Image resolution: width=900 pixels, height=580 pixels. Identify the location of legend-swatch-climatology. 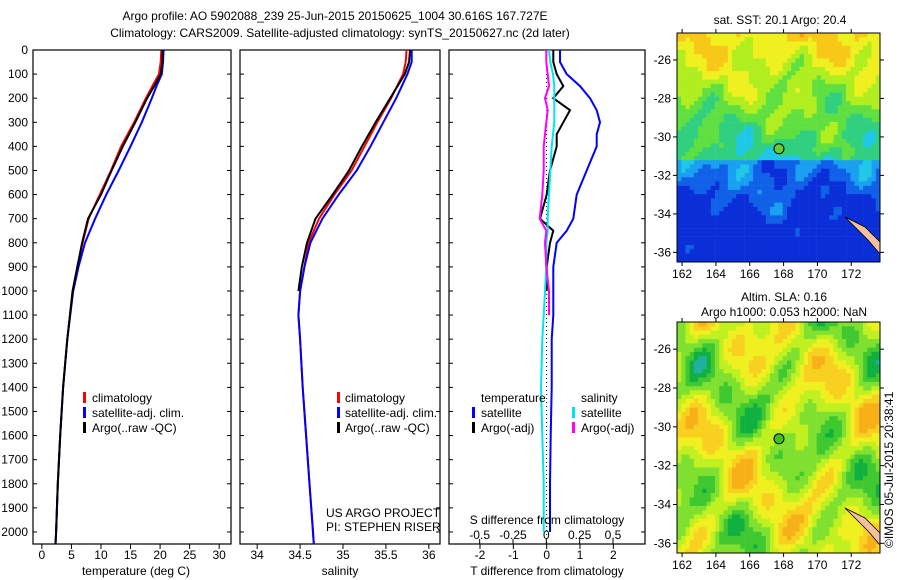
(338, 397).